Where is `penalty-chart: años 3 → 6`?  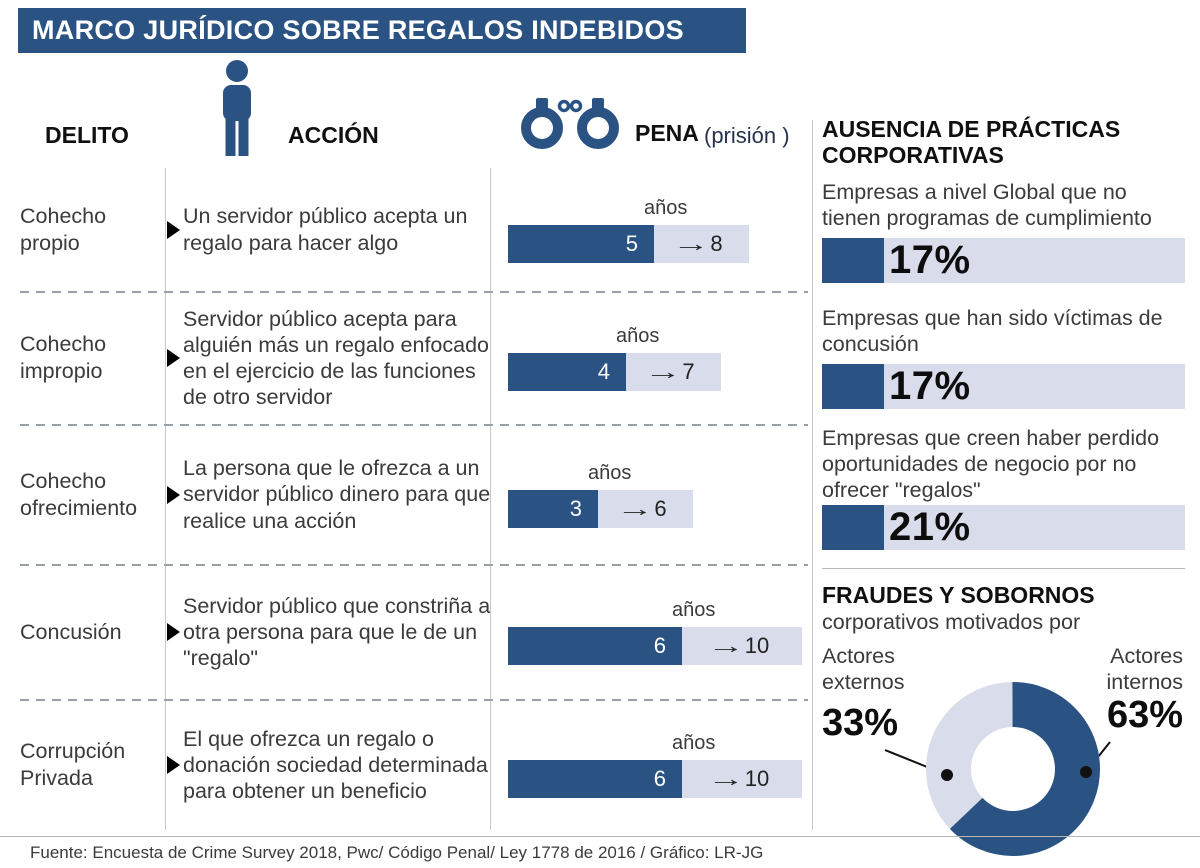 penalty-chart: años 3 → 6 is located at coordinates (649, 494).